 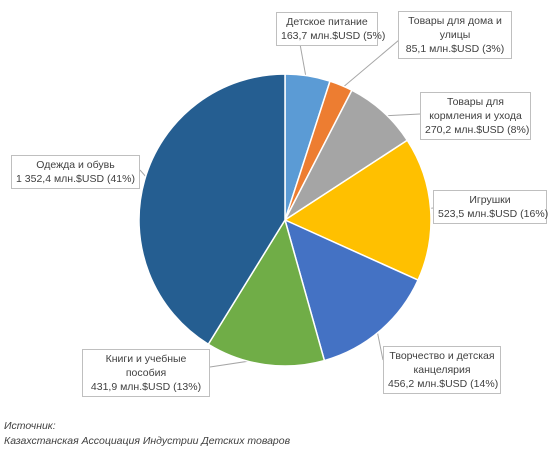 What do you see at coordinates (75, 172) in the screenshot?
I see `label-odezhda: Одежда и обувь 1 352,4 млн.$USD (41%)` at bounding box center [75, 172].